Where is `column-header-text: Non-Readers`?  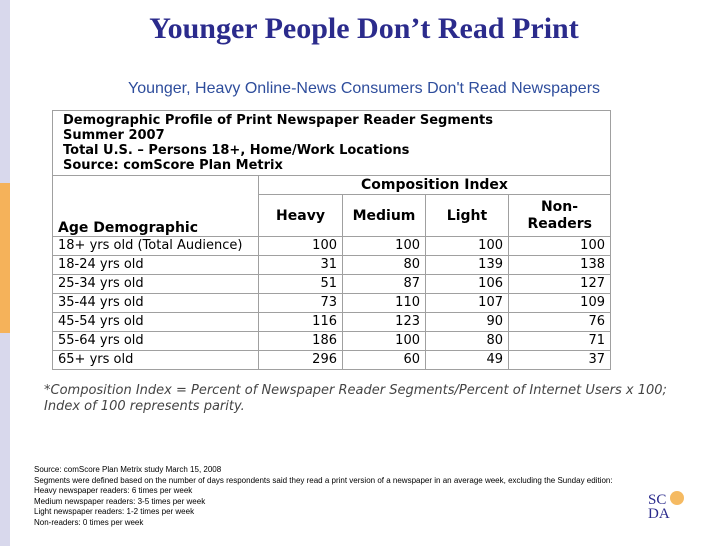
column-header-text: Non-Readers is located at coordinates (559, 215).